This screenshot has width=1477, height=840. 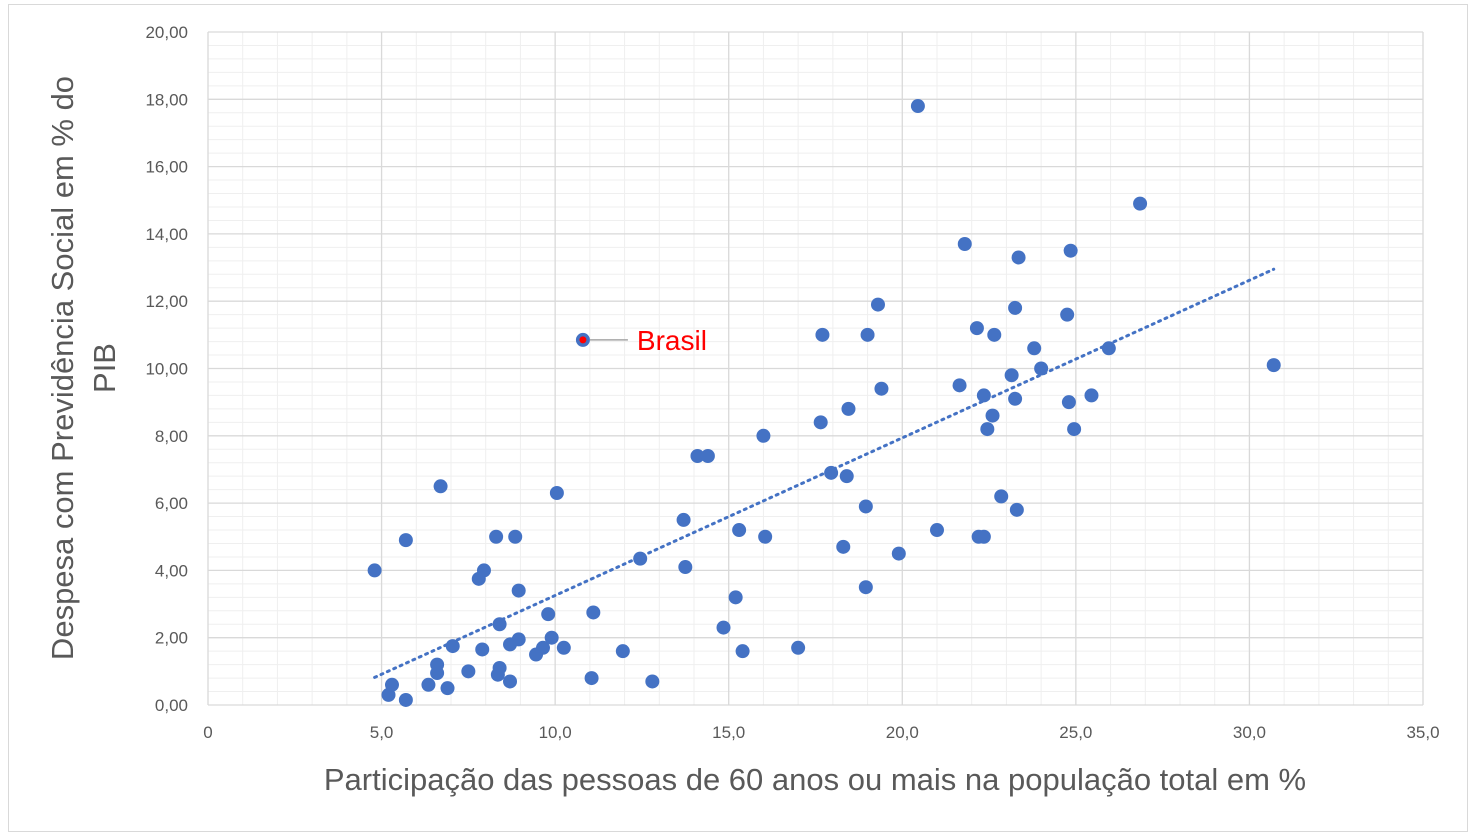 I want to click on x-tick-label: 10,0, so click(x=555, y=732).